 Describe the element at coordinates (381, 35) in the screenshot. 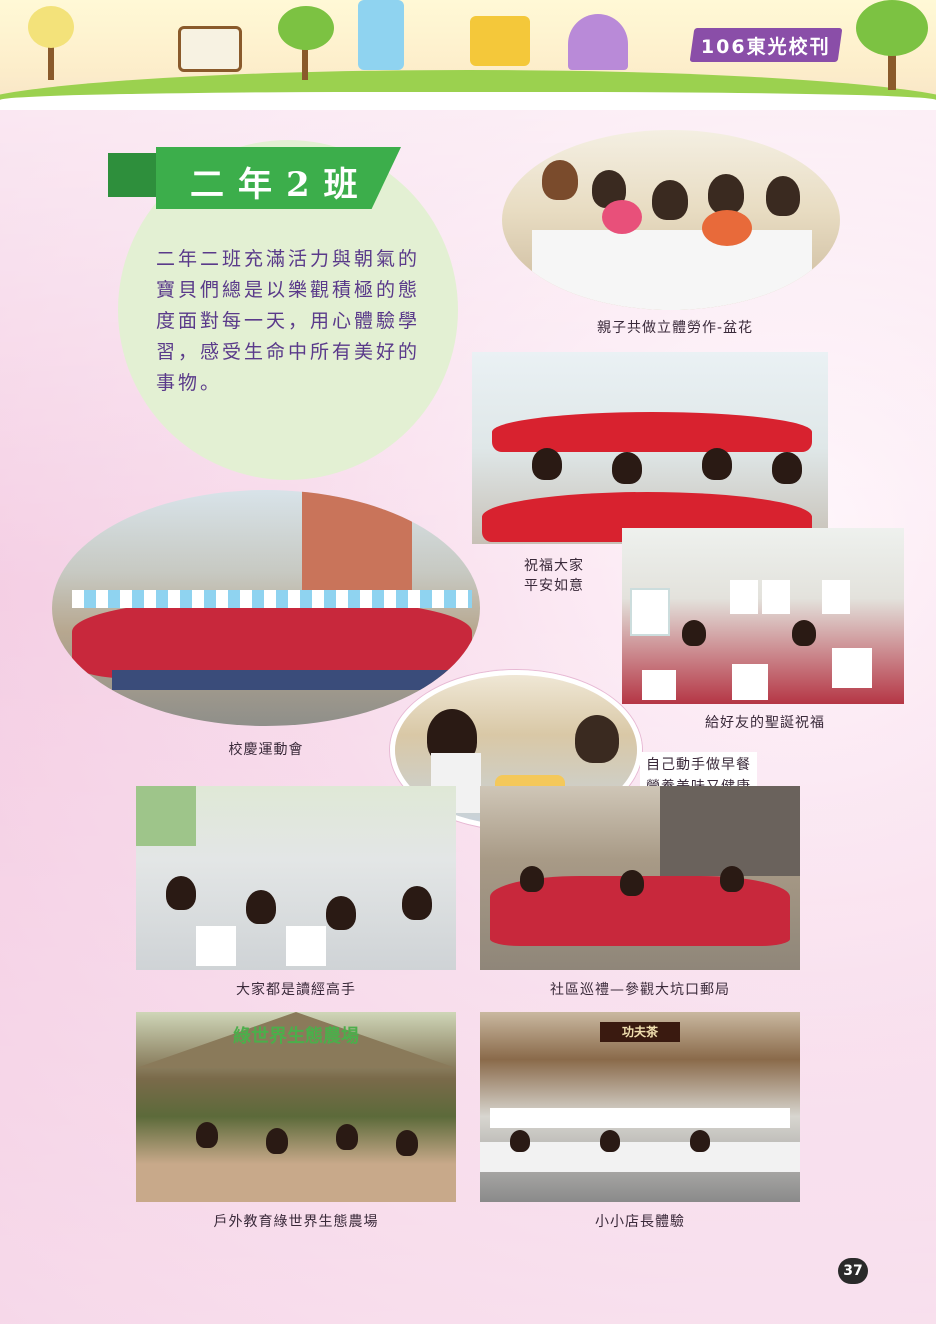

I see `building-icon` at that location.